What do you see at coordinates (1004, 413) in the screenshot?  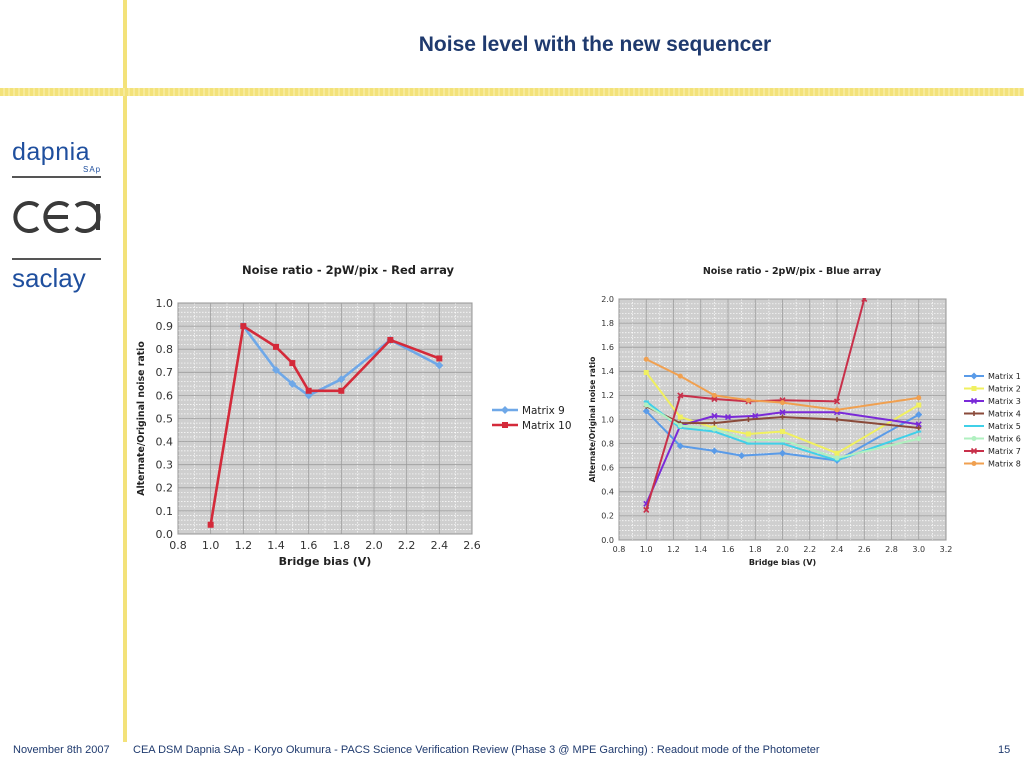 I see `legend-label: Matrix 4` at bounding box center [1004, 413].